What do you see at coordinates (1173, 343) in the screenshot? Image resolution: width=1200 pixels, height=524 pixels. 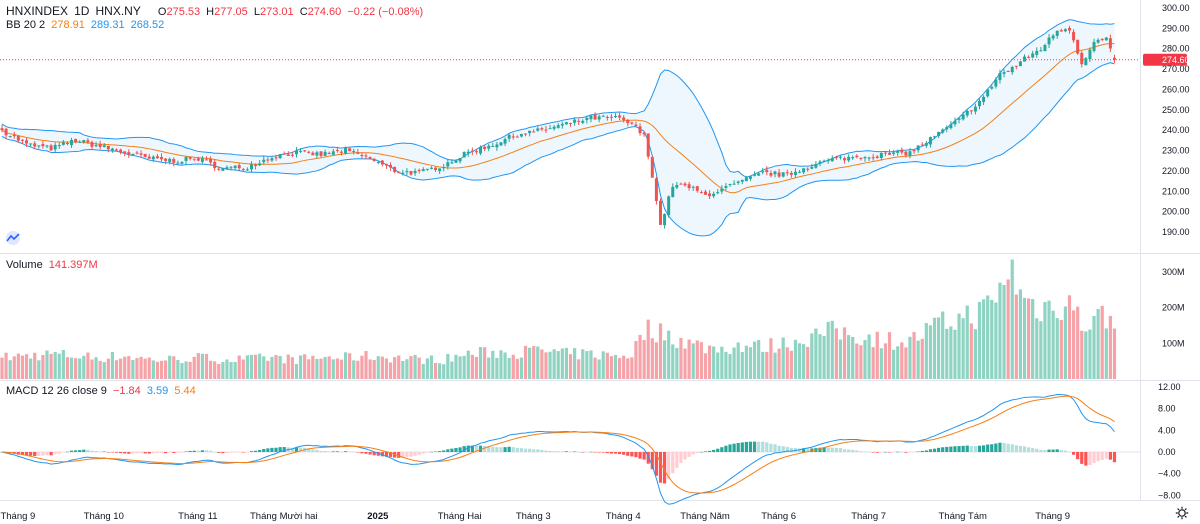 I see `volume-tick-label: 100M` at bounding box center [1173, 343].